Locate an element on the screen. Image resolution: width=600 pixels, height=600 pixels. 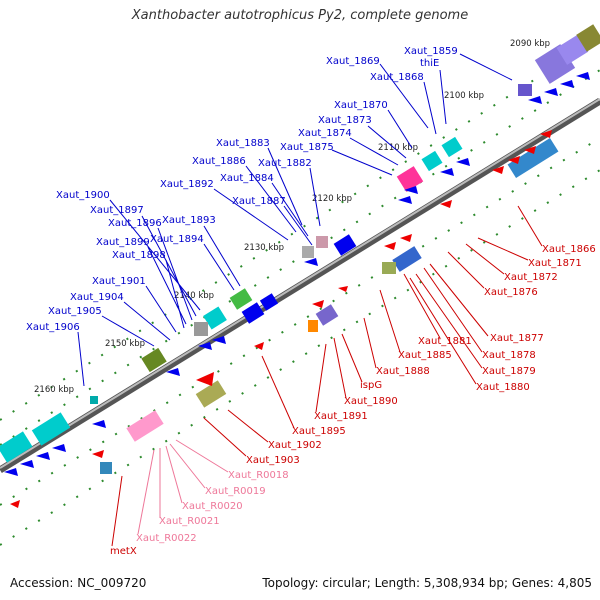
gene-label: Xaut_1880 is located at coordinates (503, 387).